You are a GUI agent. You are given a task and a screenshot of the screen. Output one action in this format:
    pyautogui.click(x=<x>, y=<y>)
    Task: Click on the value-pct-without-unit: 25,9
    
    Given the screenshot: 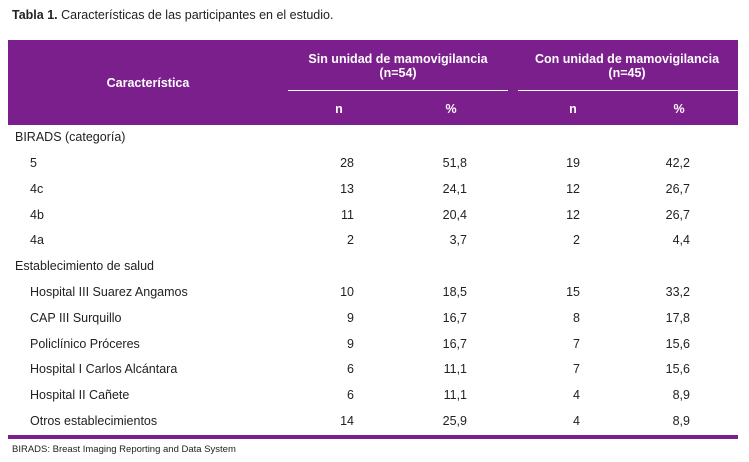 What is the action you would take?
    pyautogui.click(x=454, y=420)
    